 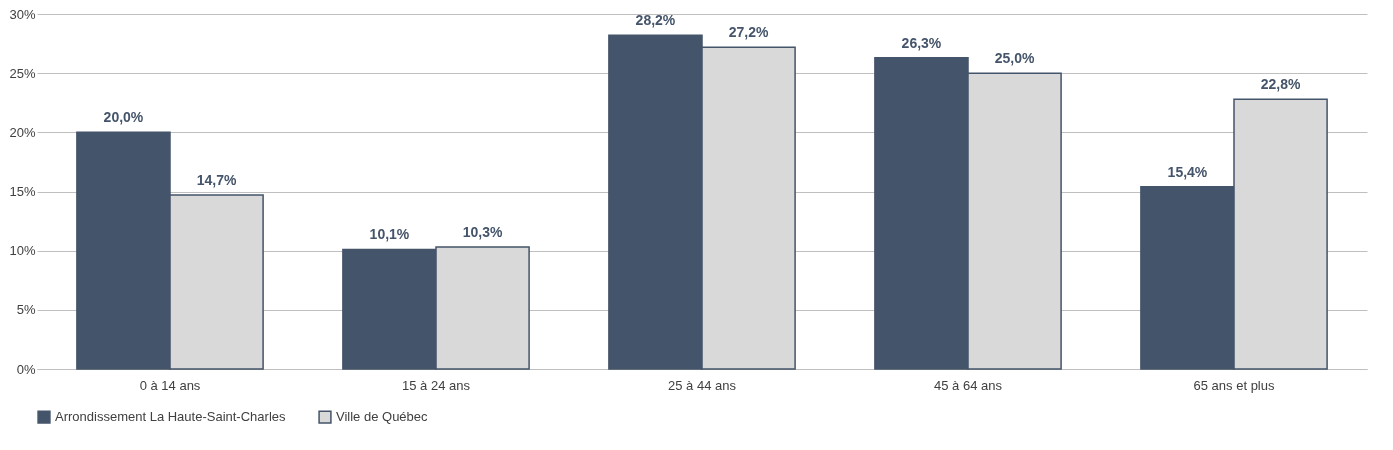 What do you see at coordinates (22, 191) in the screenshot?
I see `y-tick-label: 15%` at bounding box center [22, 191].